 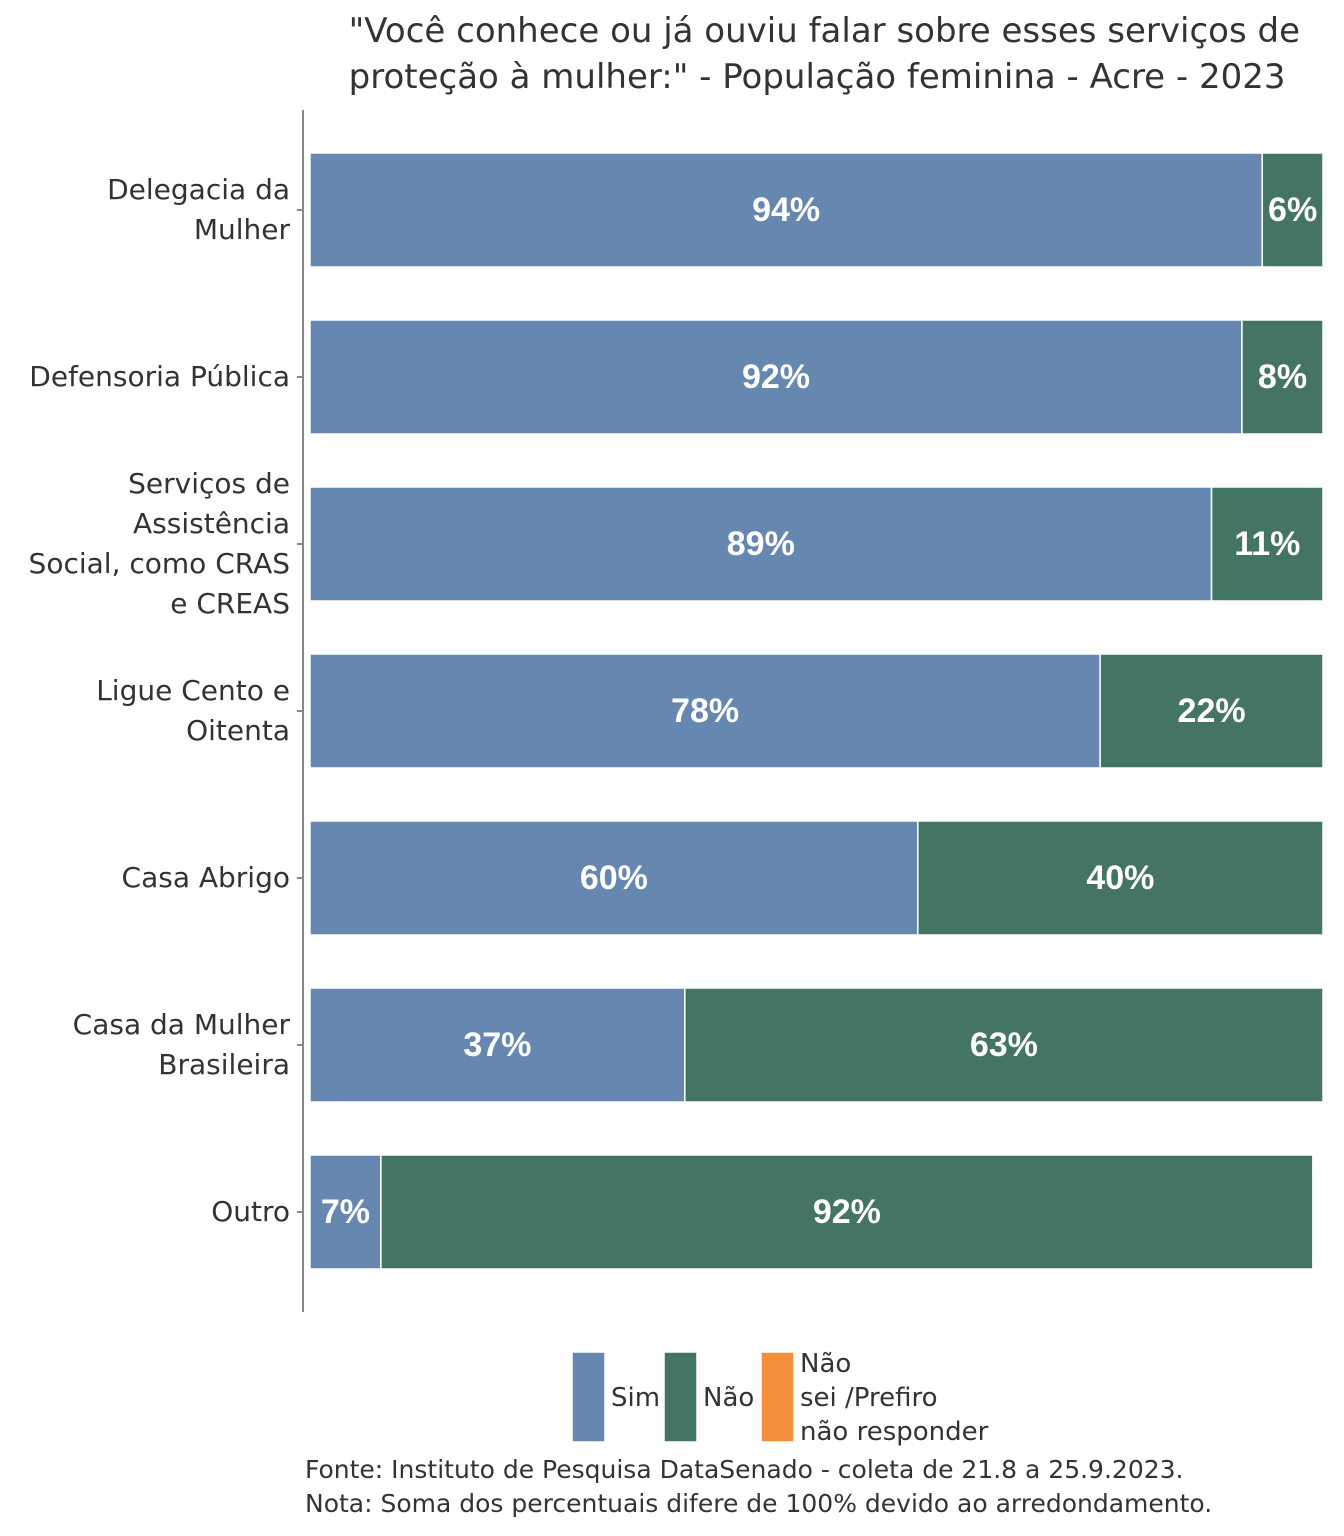 What do you see at coordinates (894, 1398) in the screenshot?
I see `legend-label: Não sei /Prefiro não responder` at bounding box center [894, 1398].